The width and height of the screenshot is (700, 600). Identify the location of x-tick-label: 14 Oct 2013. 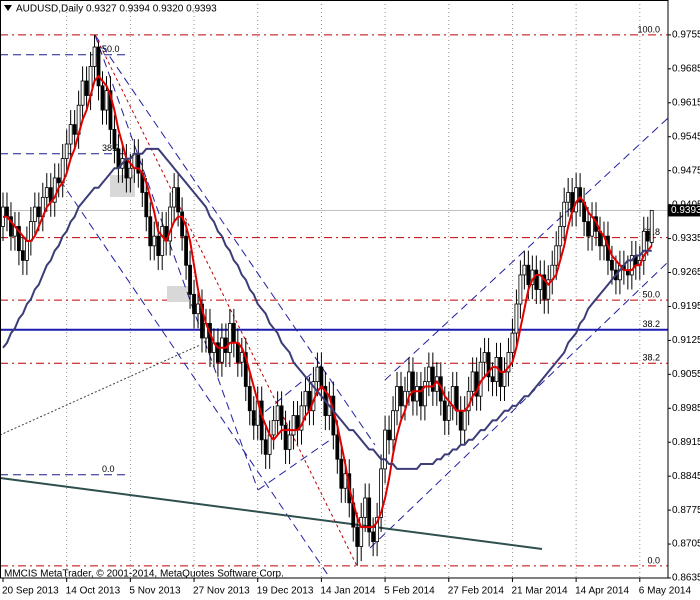
(93, 591).